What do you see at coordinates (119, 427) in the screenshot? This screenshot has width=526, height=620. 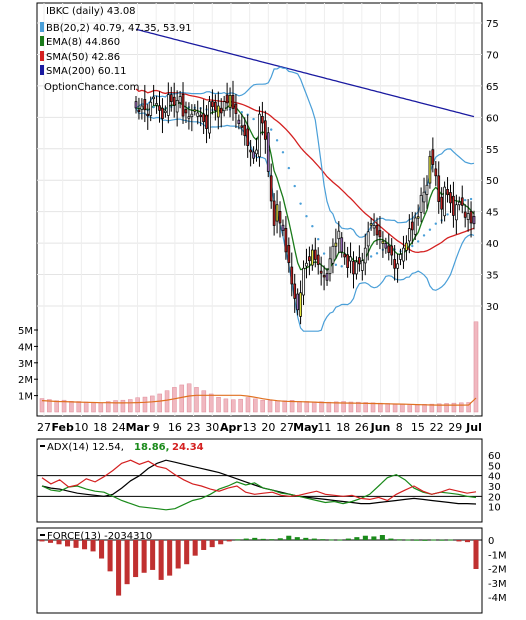 I see `x-axis-label: 24` at bounding box center [119, 427].